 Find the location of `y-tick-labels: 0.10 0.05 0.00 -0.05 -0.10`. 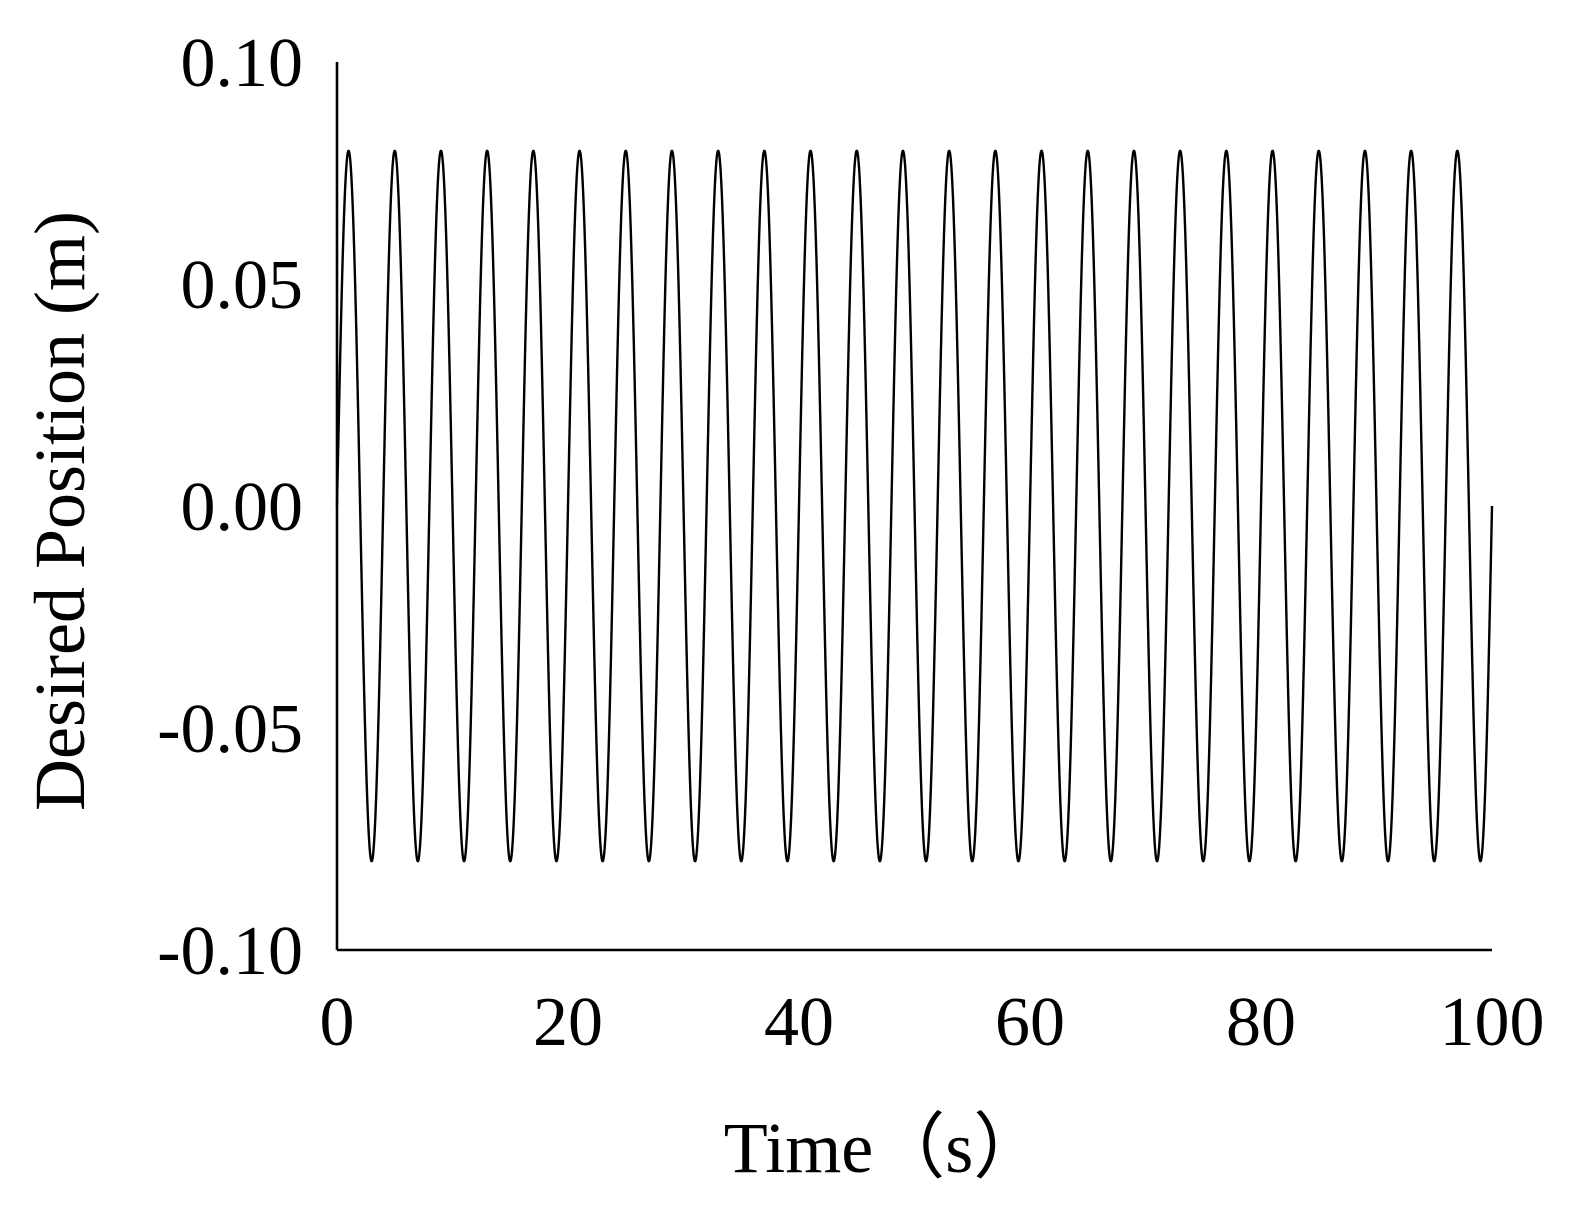

y-tick-labels: 0.10 0.05 0.00 -0.05 -0.10 is located at coordinates (230, 507).